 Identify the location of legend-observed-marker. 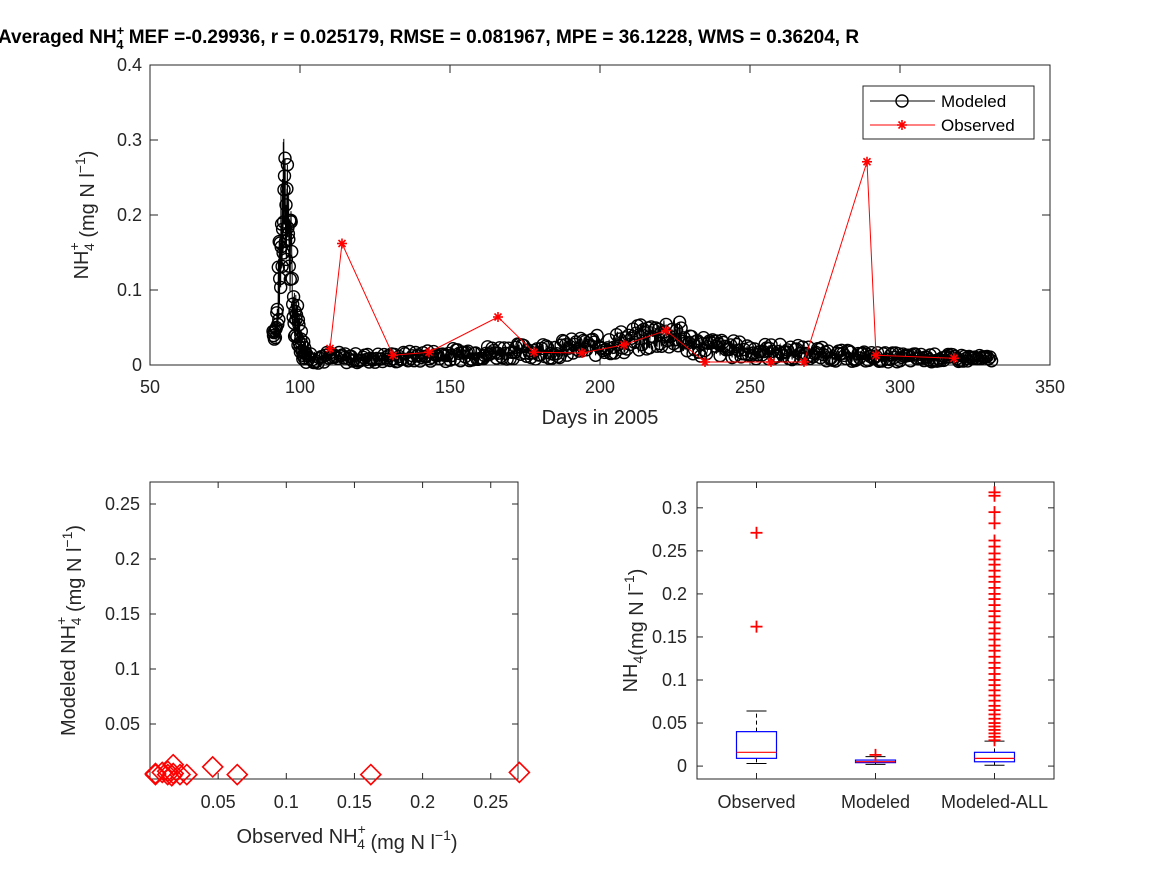
(902, 125).